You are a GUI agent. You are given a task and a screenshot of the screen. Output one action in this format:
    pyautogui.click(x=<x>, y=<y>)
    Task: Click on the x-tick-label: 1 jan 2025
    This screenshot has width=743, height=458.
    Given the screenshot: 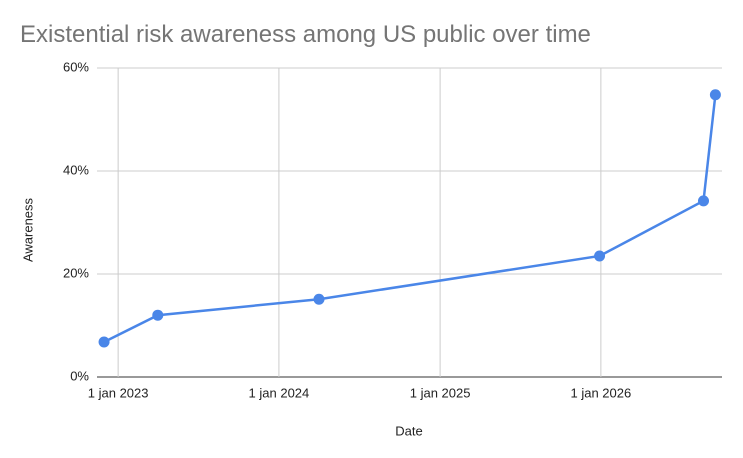 What is the action you would take?
    pyautogui.click(x=440, y=392)
    